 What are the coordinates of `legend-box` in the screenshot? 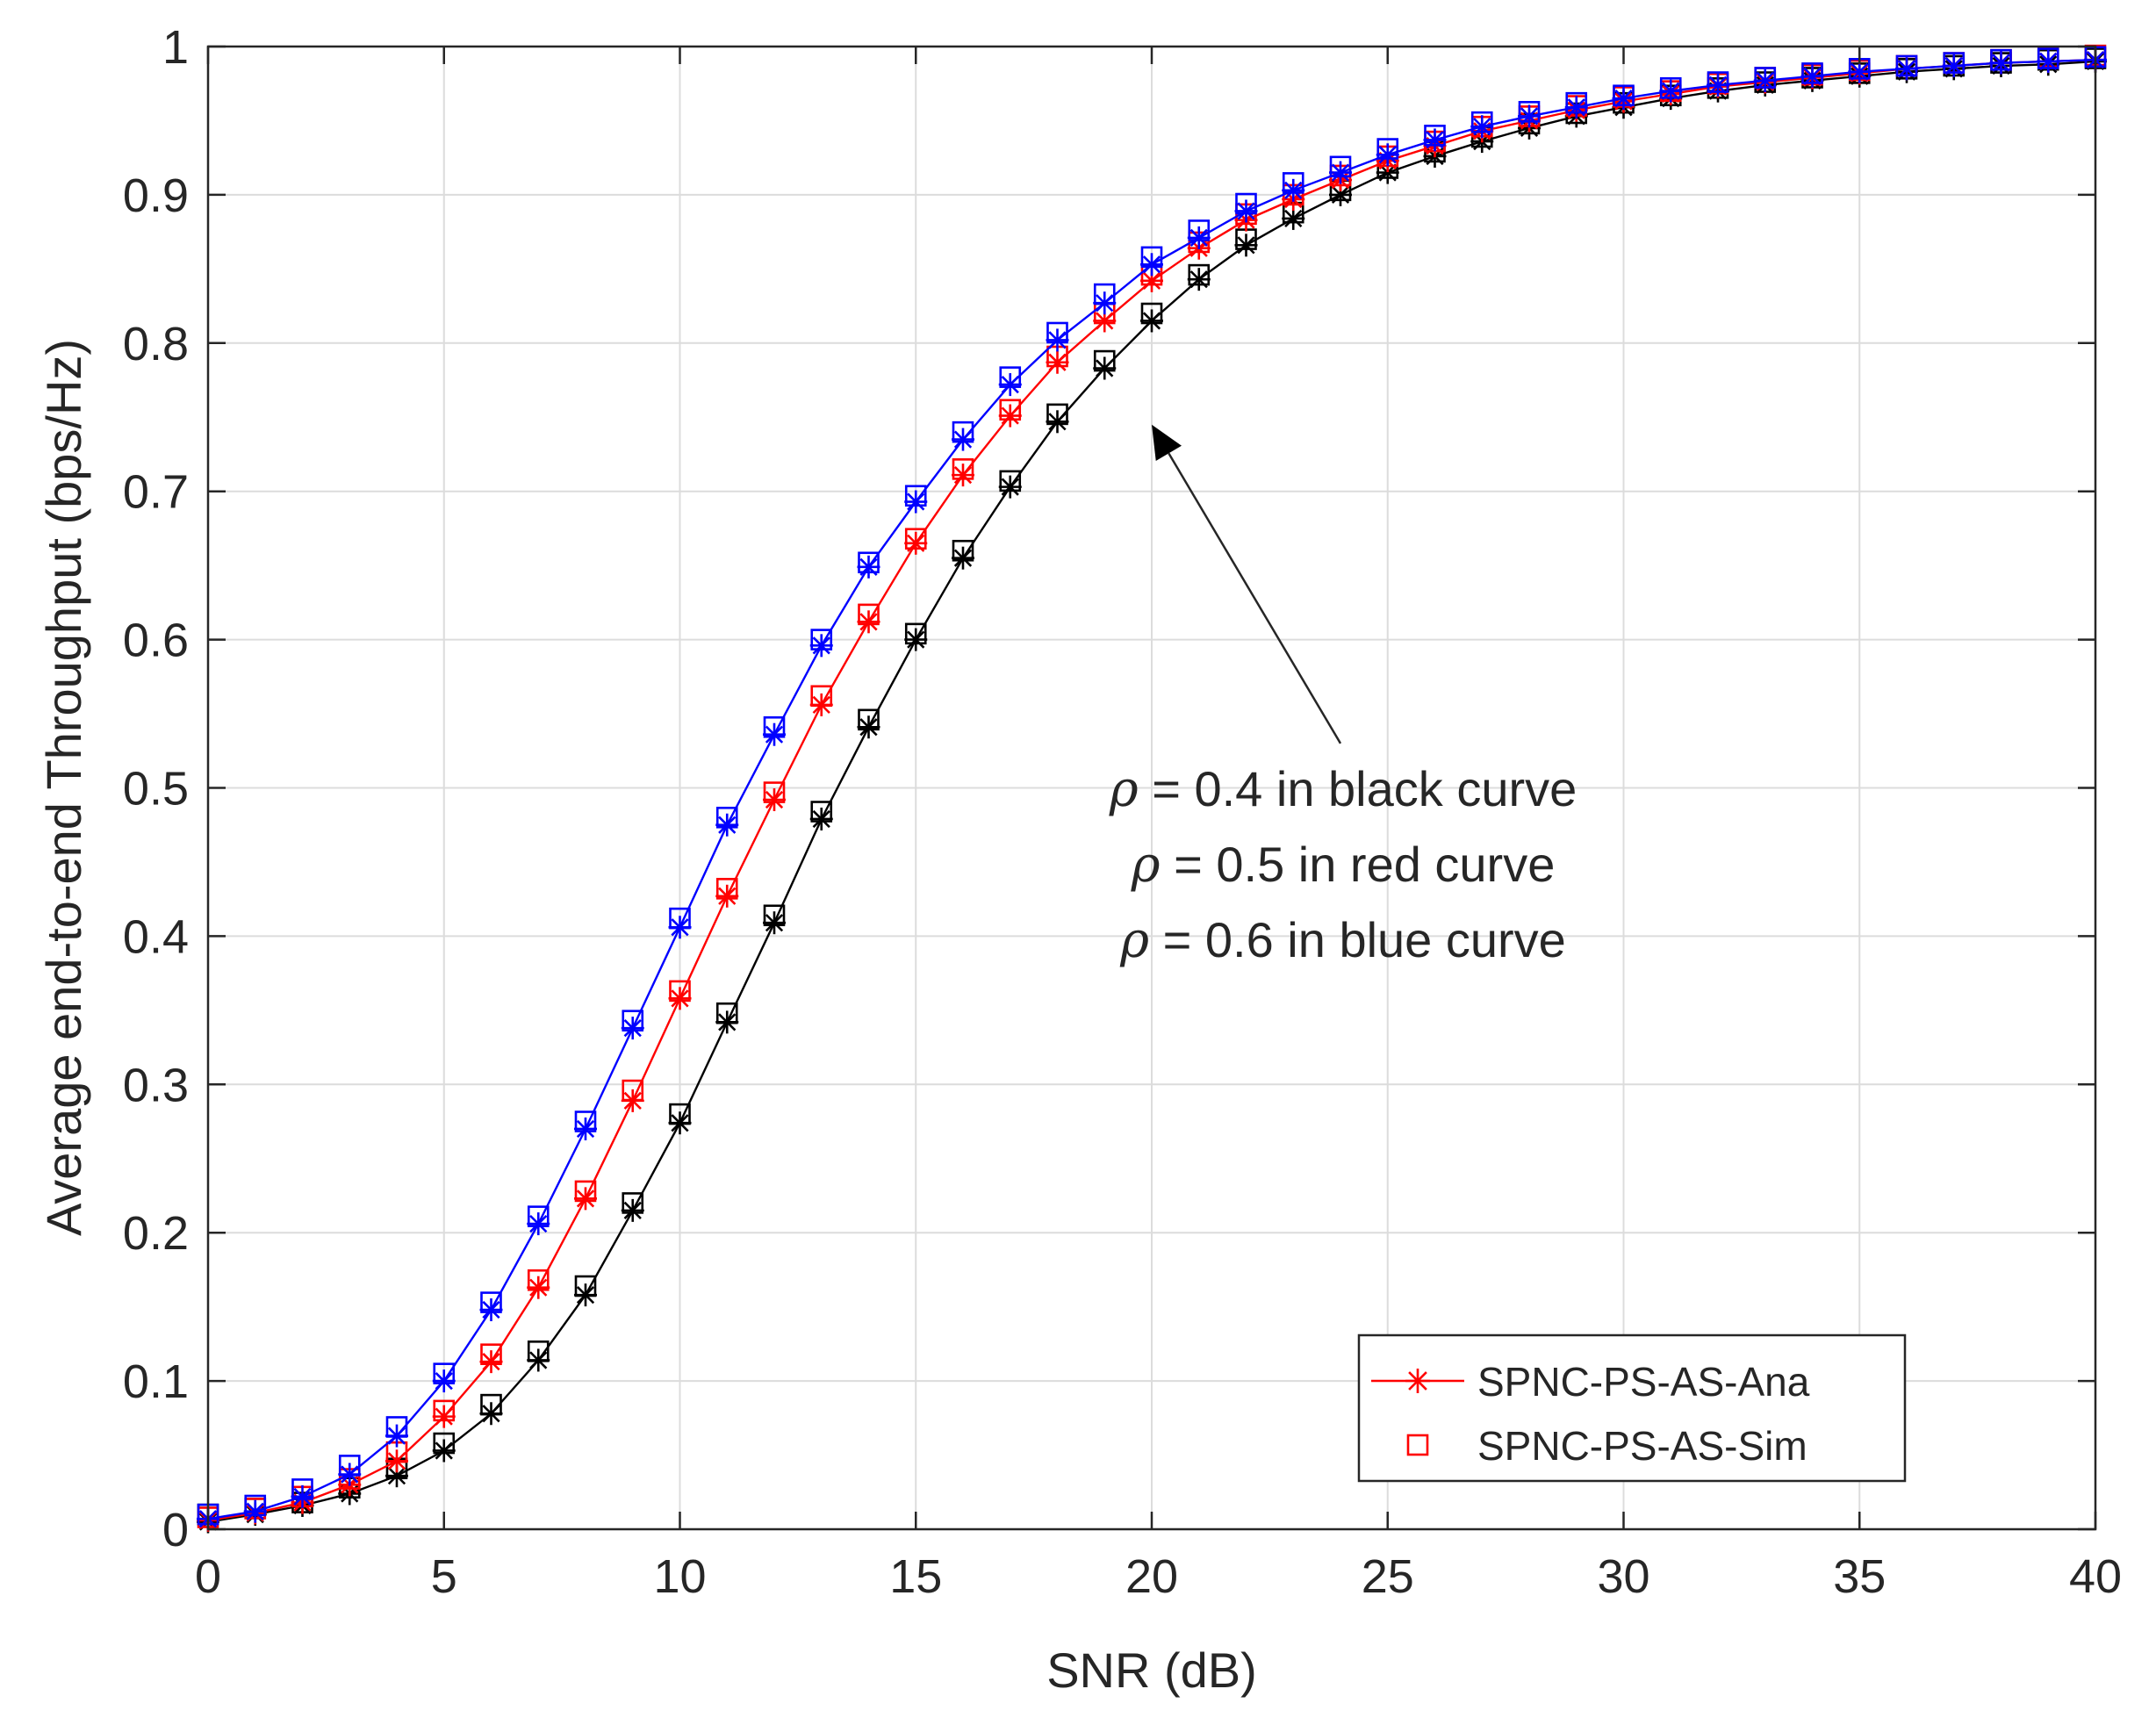 It's located at (1632, 1408).